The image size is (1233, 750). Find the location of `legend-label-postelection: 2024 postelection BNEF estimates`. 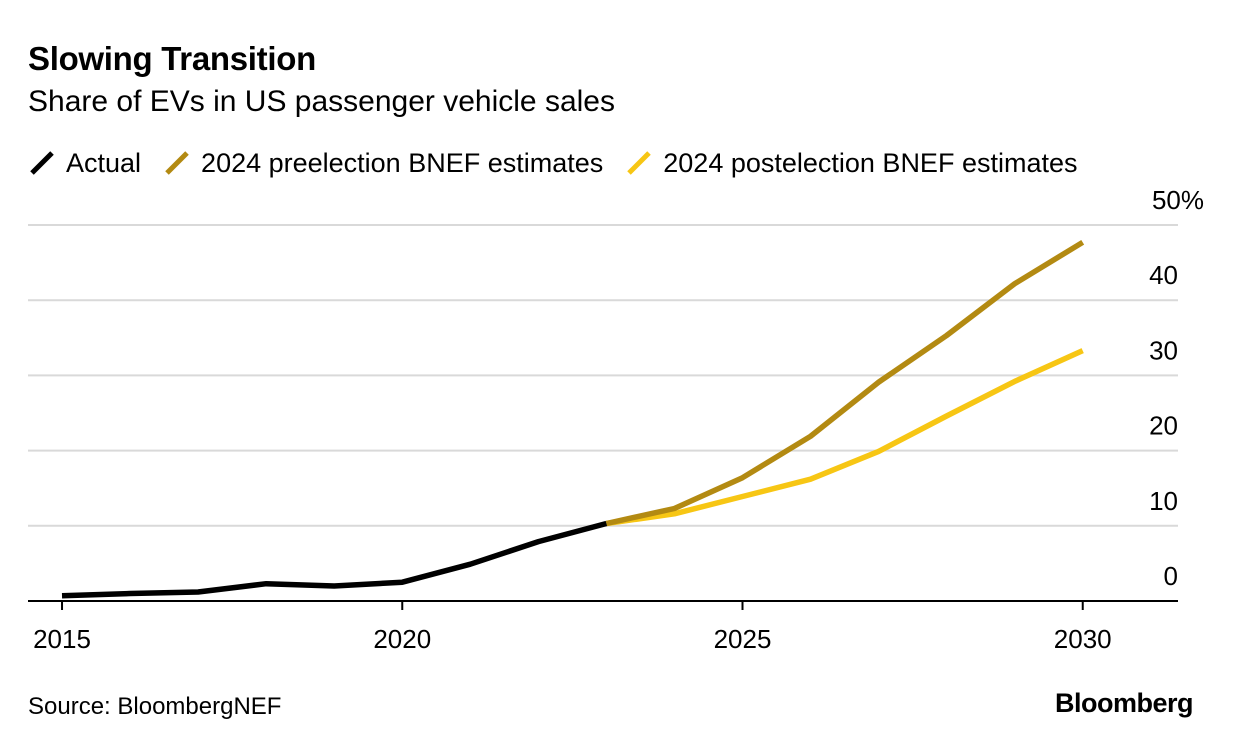

legend-label-postelection: 2024 postelection BNEF estimates is located at coordinates (870, 162).